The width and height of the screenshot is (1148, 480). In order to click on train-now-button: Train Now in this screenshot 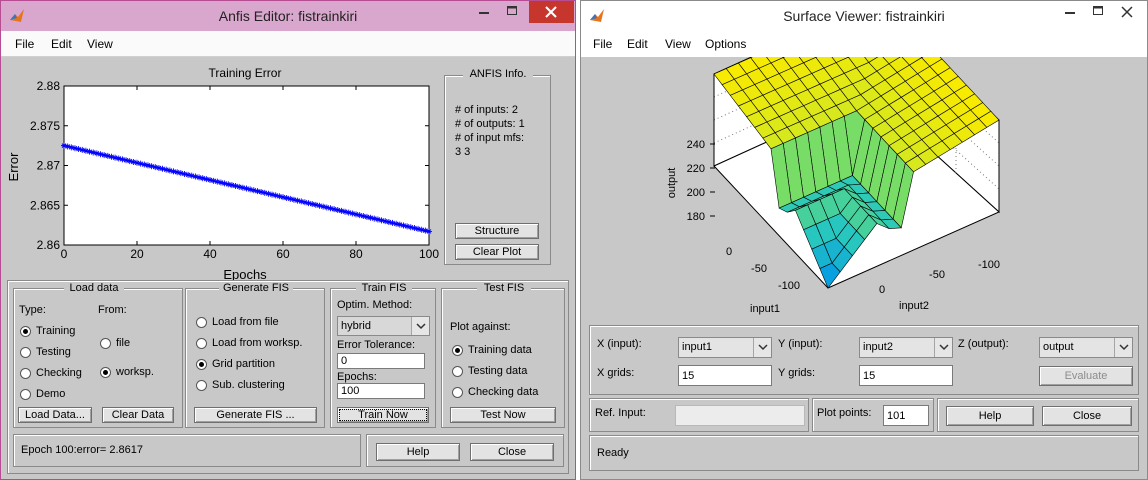, I will do `click(383, 415)`.